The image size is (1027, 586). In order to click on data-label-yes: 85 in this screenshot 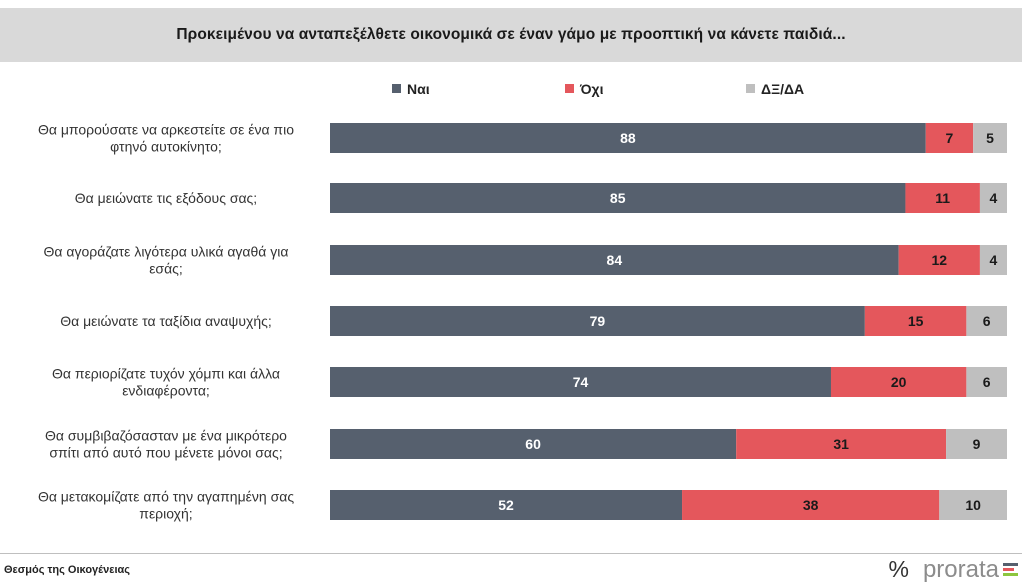, I will do `click(618, 198)`.